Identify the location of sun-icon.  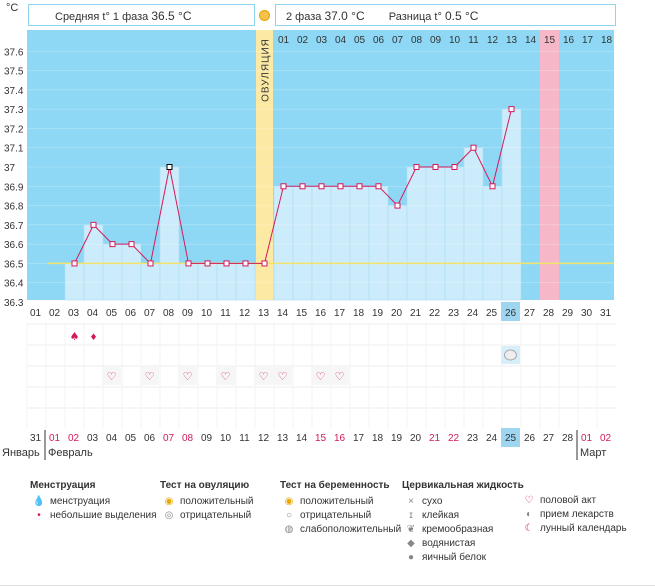
(264, 15).